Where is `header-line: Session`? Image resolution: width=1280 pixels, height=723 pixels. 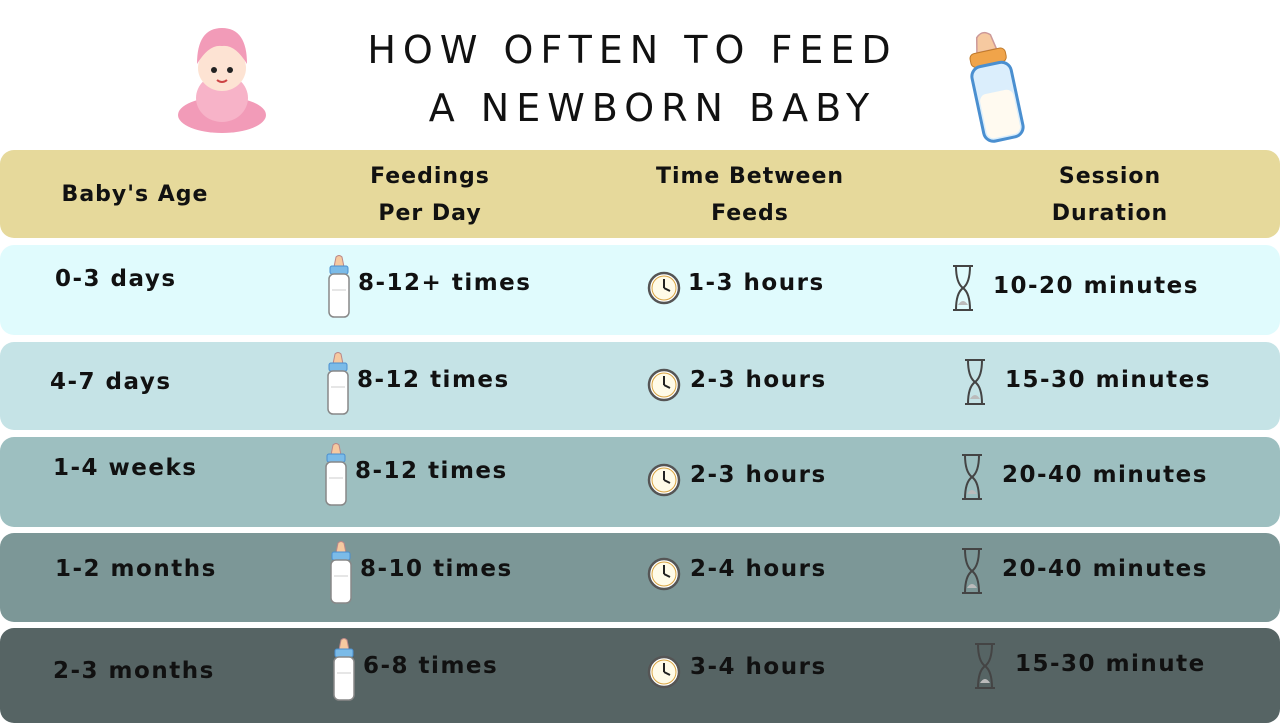 header-line: Session is located at coordinates (1110, 176).